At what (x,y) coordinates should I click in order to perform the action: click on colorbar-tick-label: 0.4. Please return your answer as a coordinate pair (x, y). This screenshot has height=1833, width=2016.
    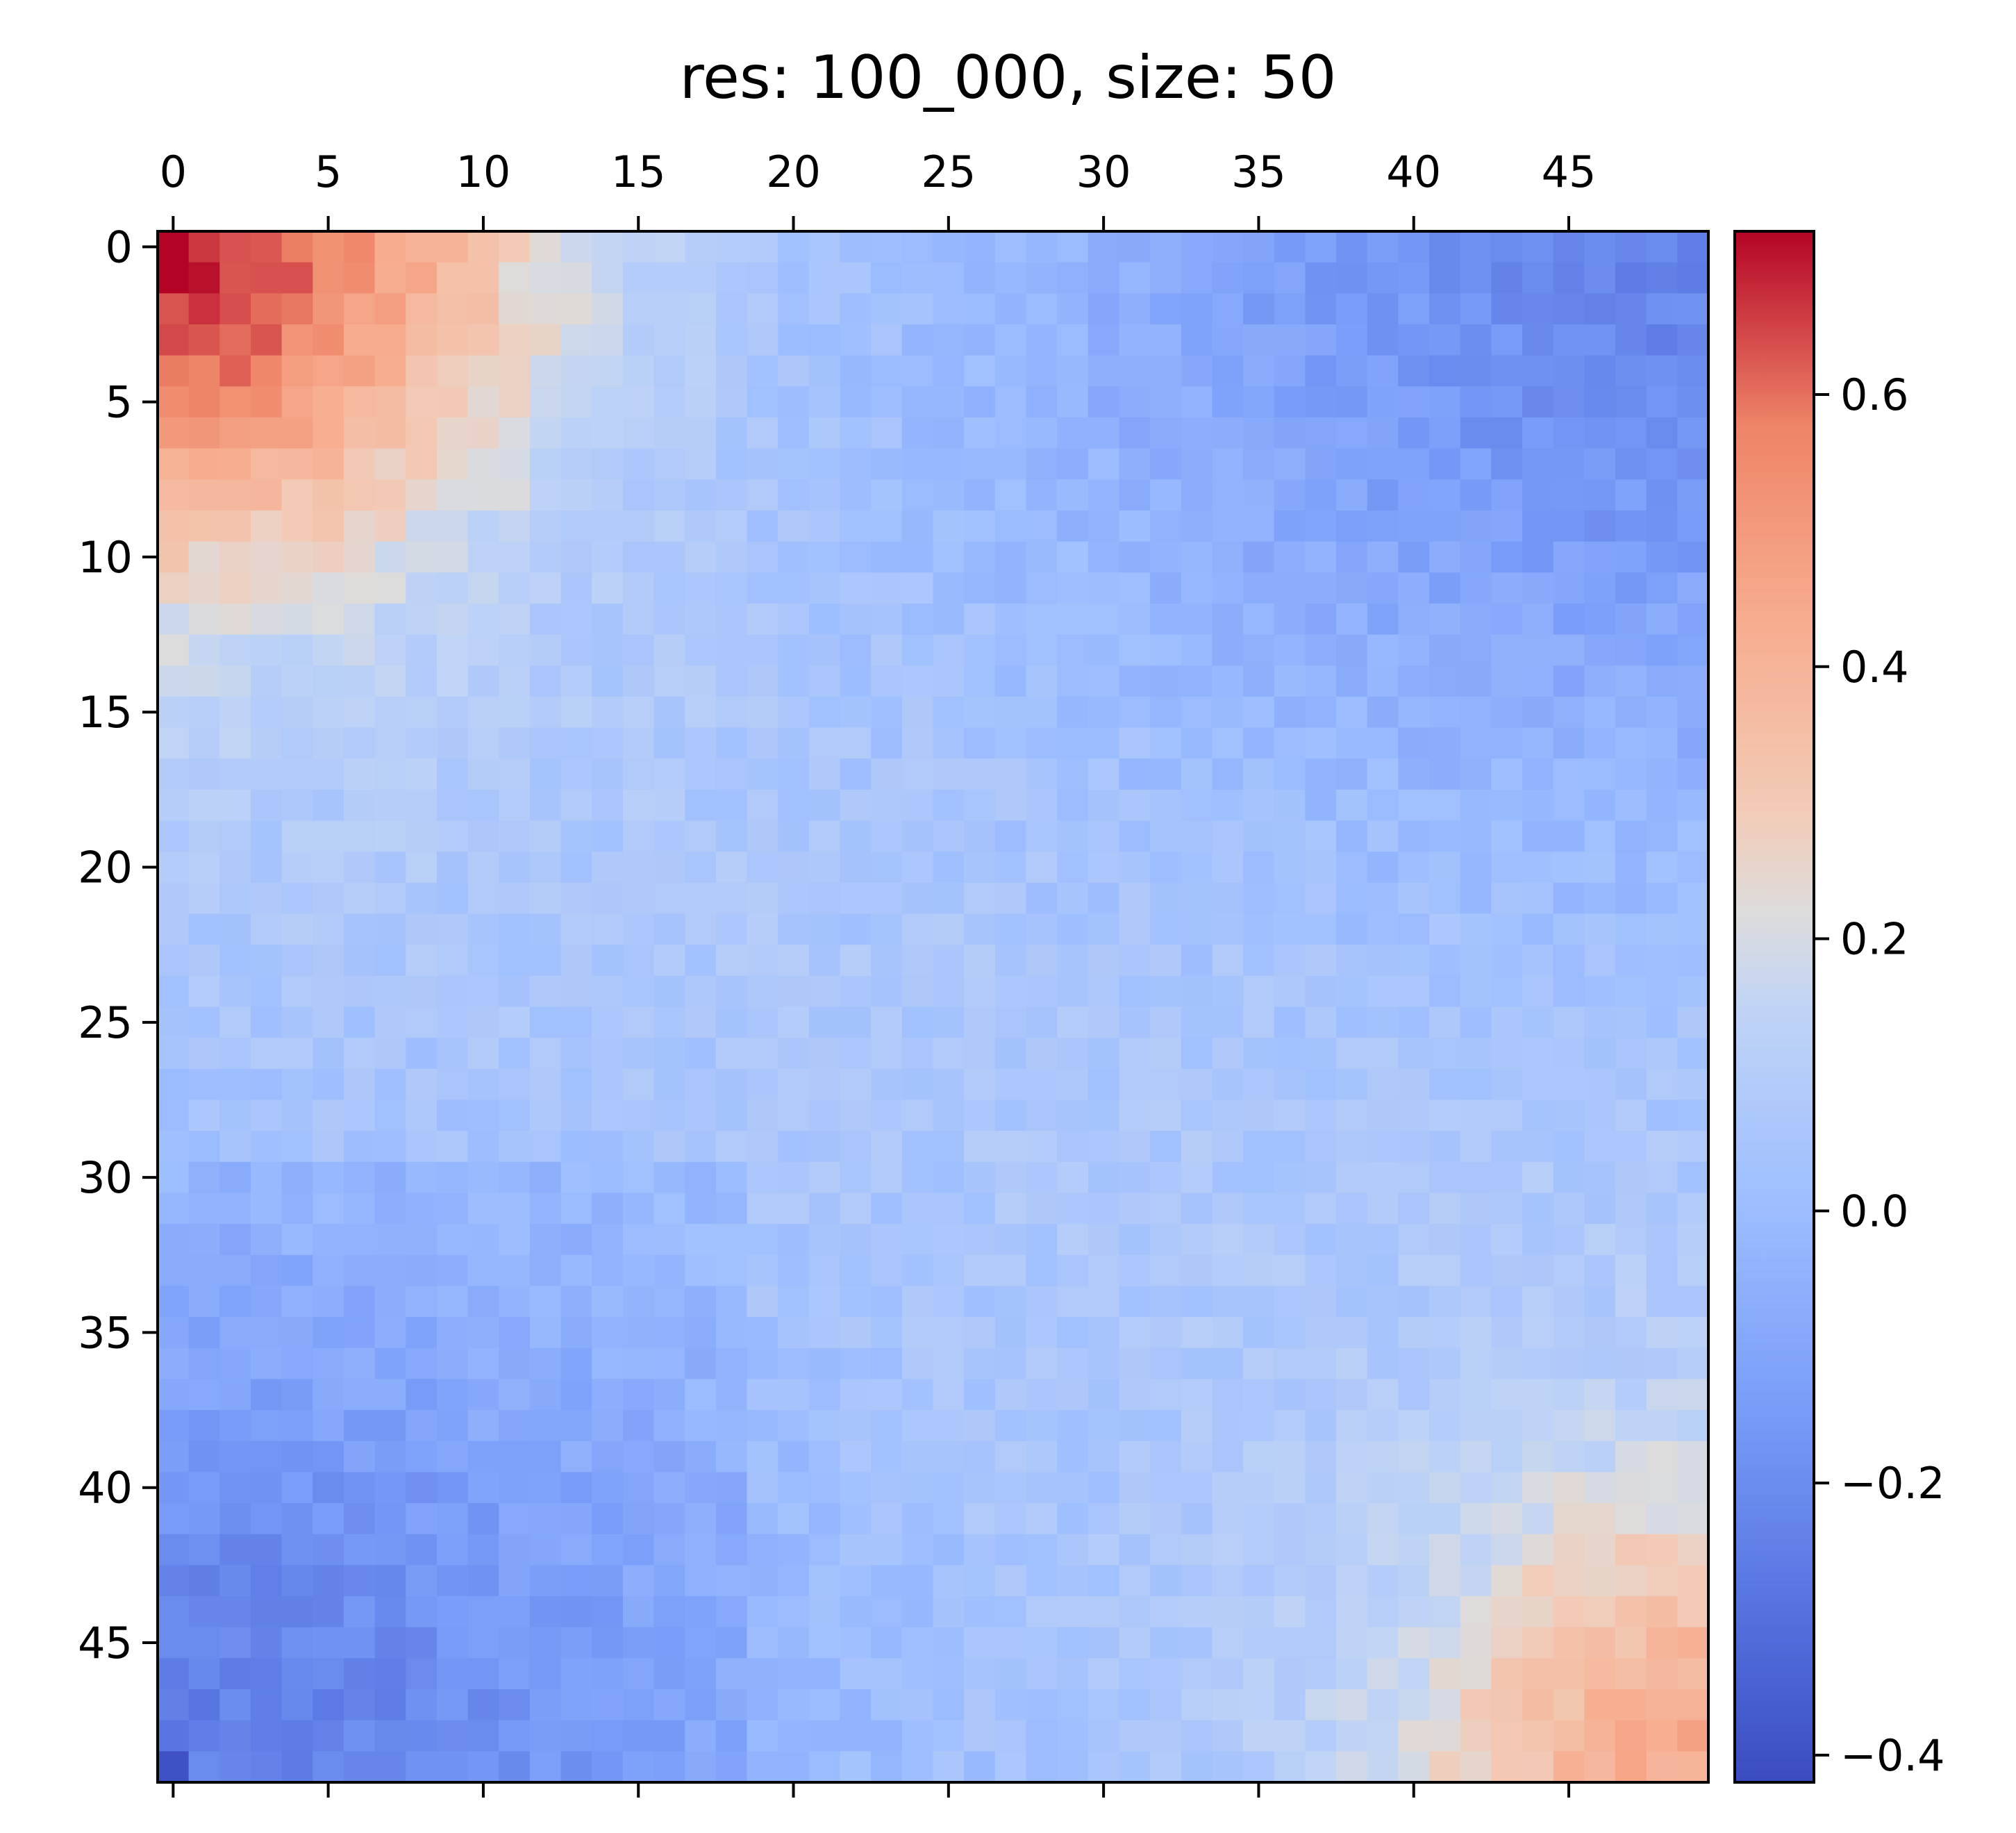
    Looking at the image, I should click on (1875, 667).